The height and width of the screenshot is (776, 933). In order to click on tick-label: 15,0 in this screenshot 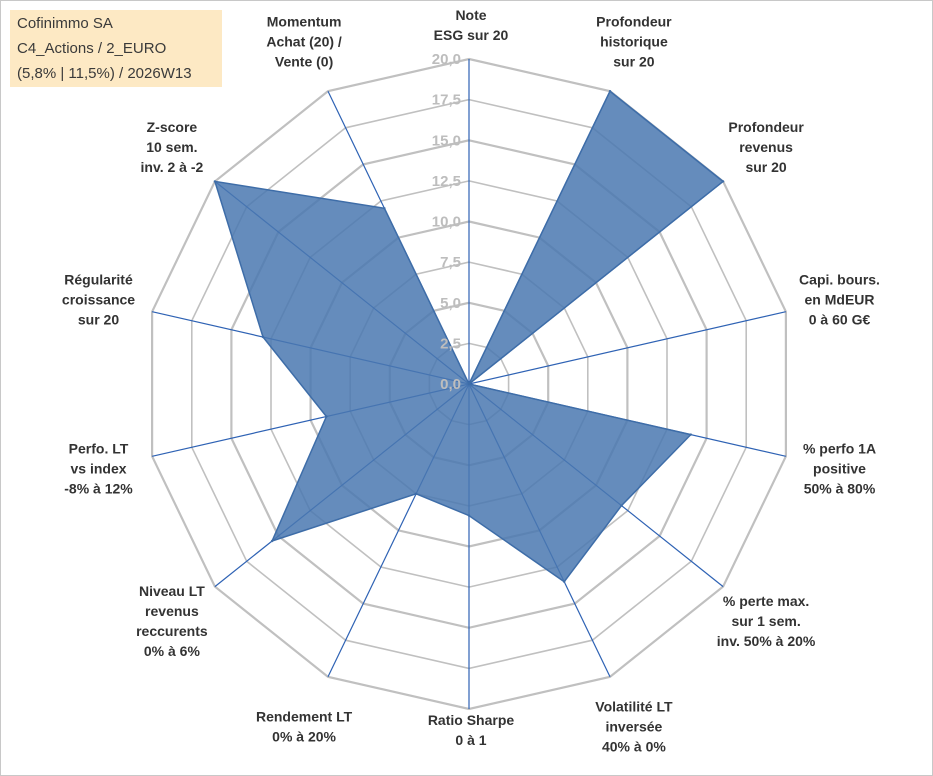, I will do `click(446, 140)`.